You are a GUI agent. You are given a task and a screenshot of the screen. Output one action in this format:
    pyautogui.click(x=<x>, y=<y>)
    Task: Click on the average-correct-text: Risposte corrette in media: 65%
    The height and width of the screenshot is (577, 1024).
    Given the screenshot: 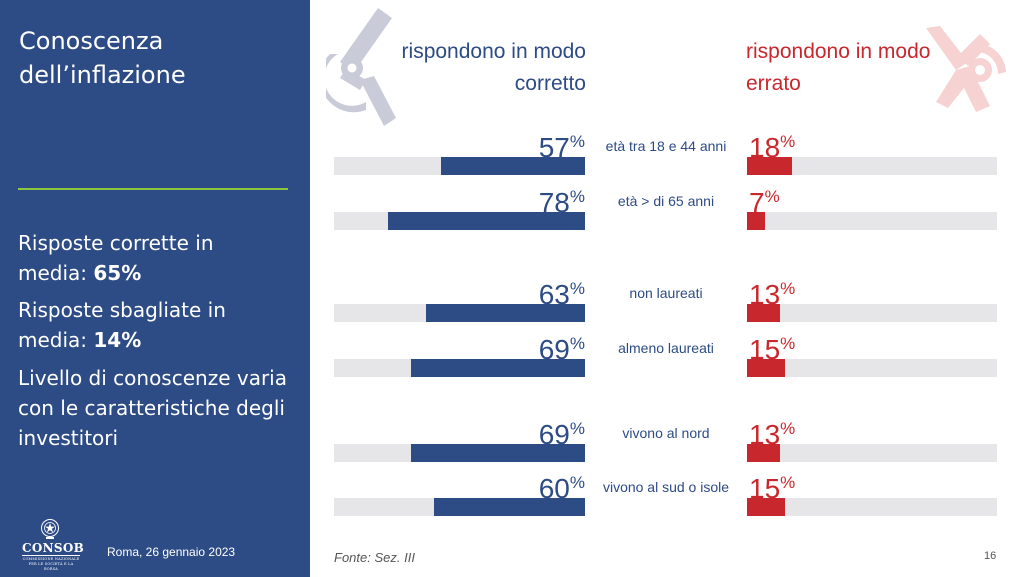 What is the action you would take?
    pyautogui.click(x=153, y=258)
    